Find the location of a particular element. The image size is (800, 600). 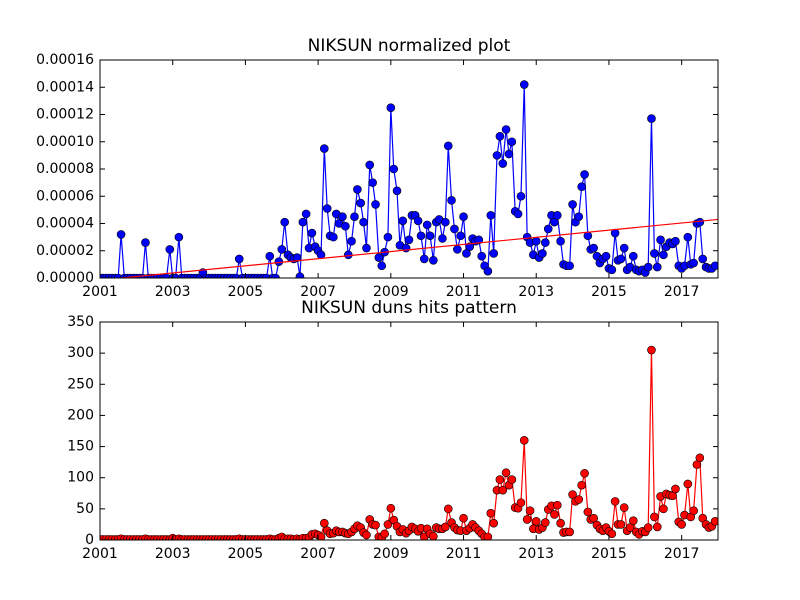

x-tick-label: 2015 is located at coordinates (609, 292).